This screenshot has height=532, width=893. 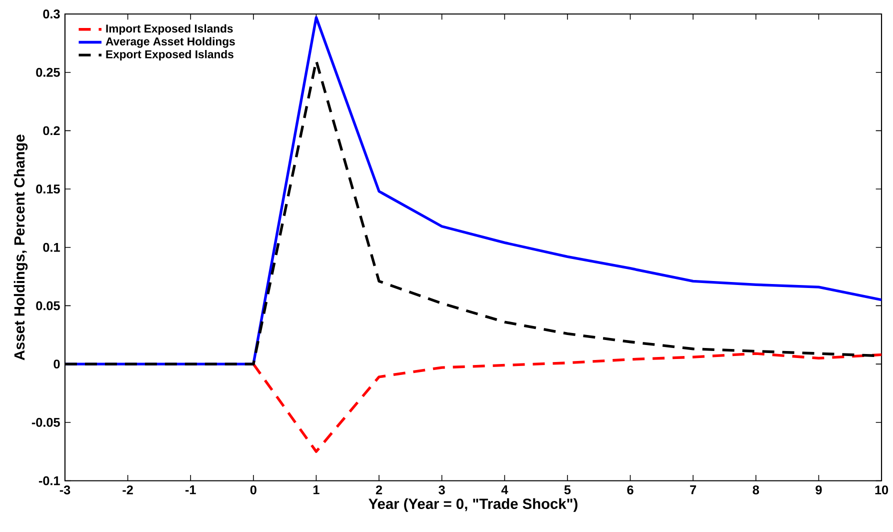 I want to click on x-tick-label: 2, so click(x=379, y=490).